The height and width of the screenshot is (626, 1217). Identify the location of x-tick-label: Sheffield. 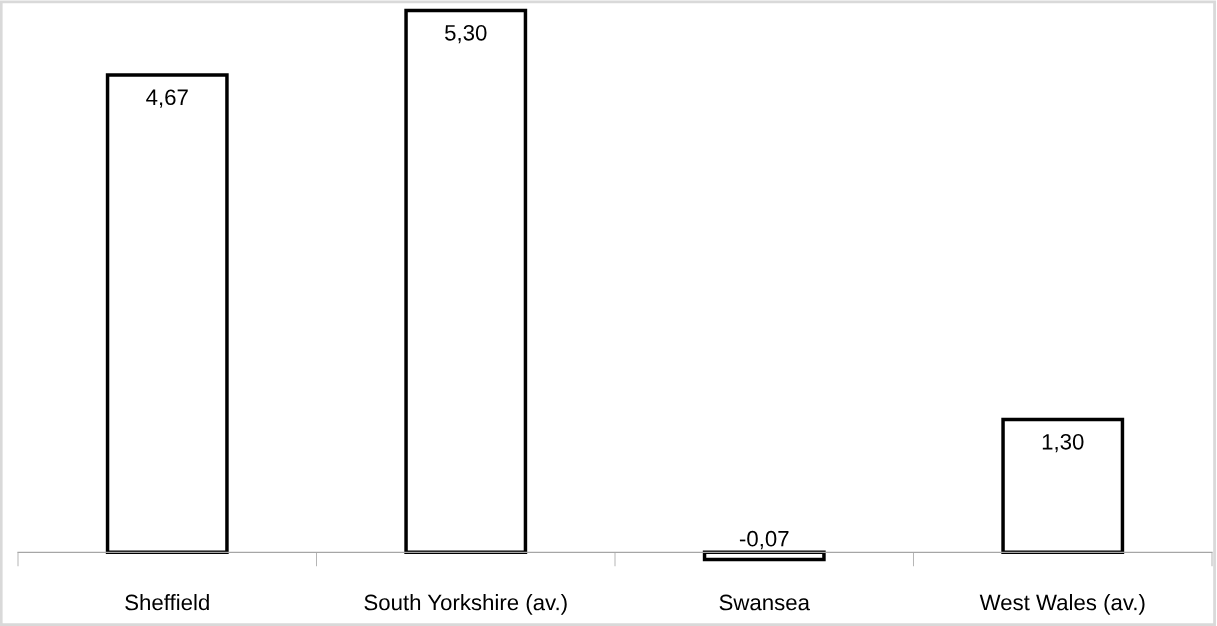
(167, 602).